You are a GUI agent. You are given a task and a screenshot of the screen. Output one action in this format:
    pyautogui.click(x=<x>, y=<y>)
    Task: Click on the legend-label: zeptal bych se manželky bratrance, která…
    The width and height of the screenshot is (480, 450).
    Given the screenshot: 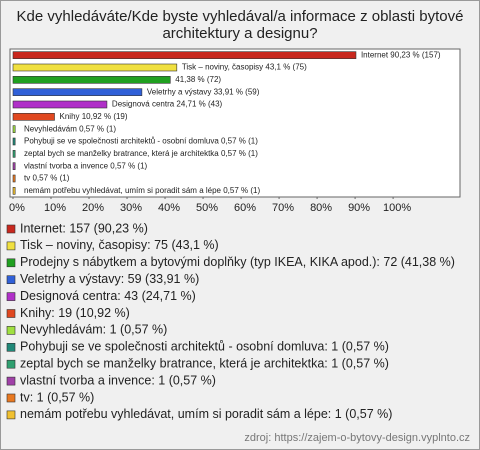 What is the action you would take?
    pyautogui.click(x=204, y=363)
    